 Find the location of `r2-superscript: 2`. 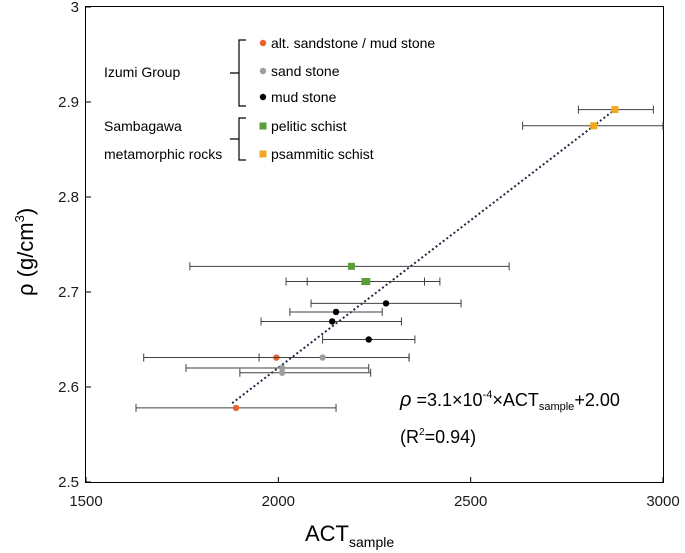

r2-superscript: 2 is located at coordinates (422, 432).